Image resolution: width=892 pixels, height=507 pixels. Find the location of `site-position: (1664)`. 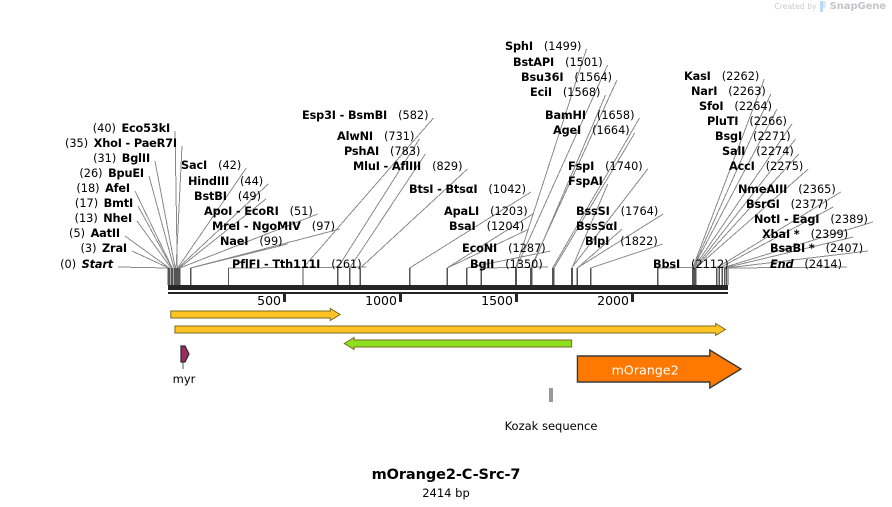

site-position: (1664) is located at coordinates (611, 130).